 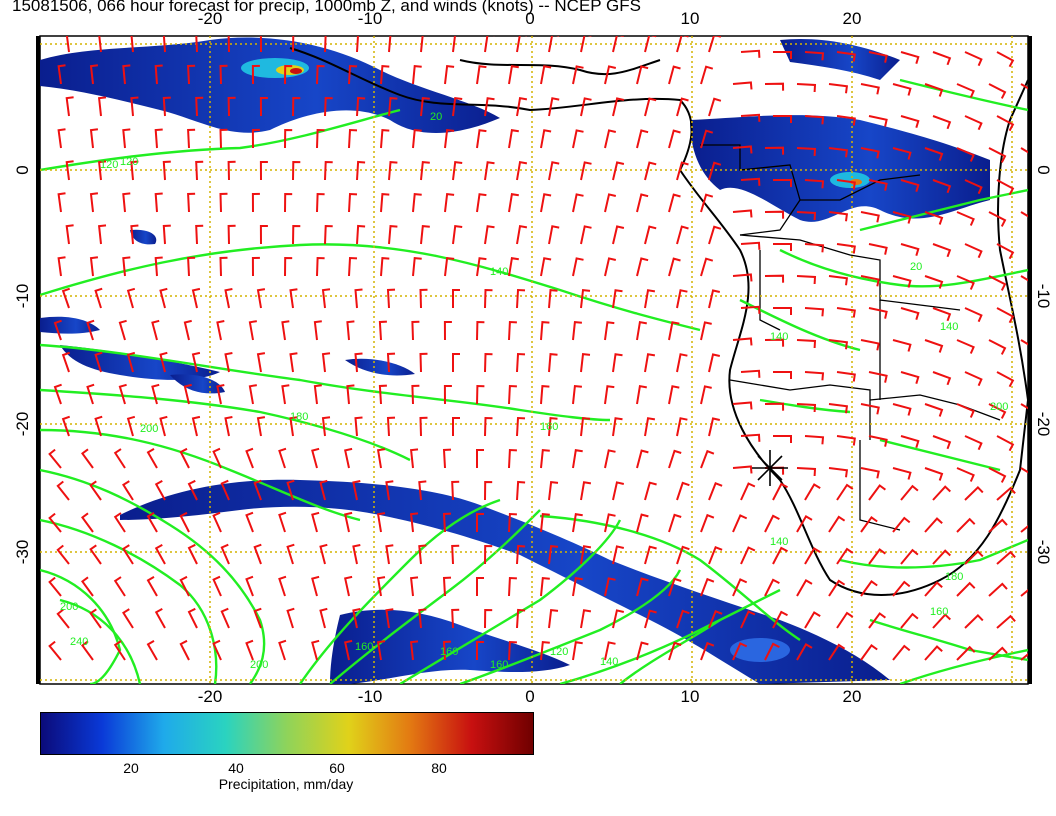 I want to click on contour-label: 140, so click(x=949, y=327).